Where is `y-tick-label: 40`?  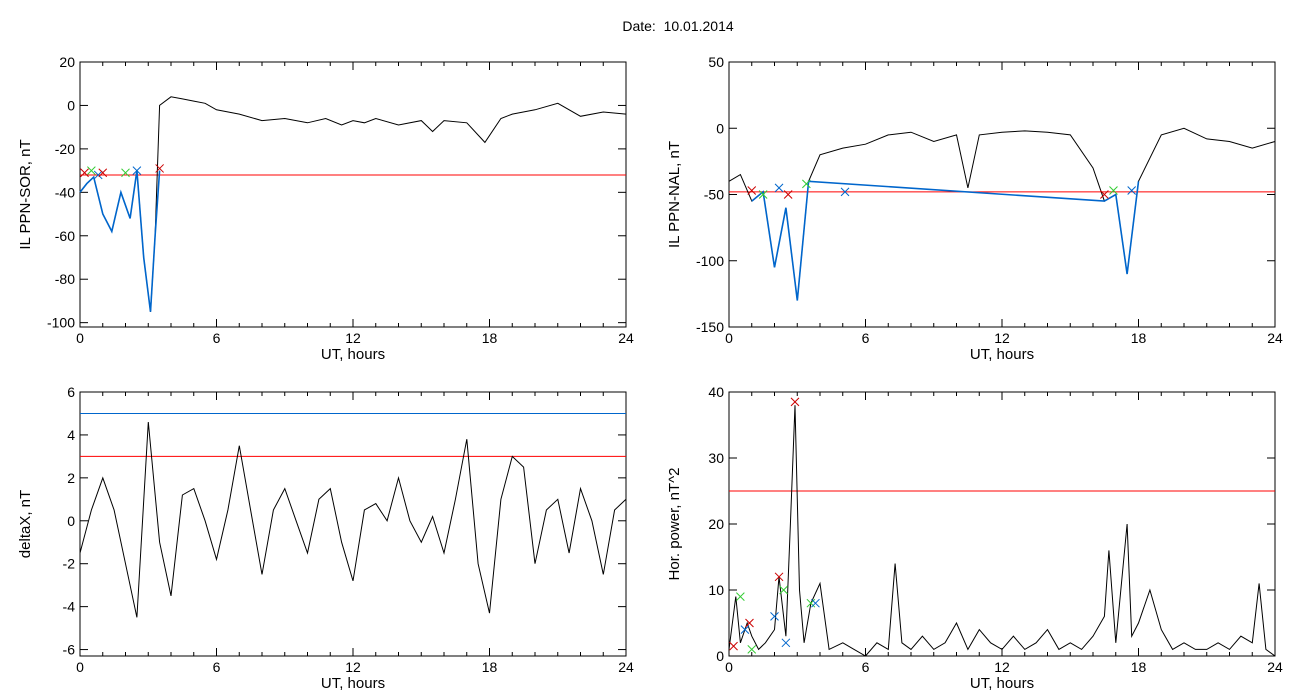 y-tick-label: 40 is located at coordinates (716, 392).